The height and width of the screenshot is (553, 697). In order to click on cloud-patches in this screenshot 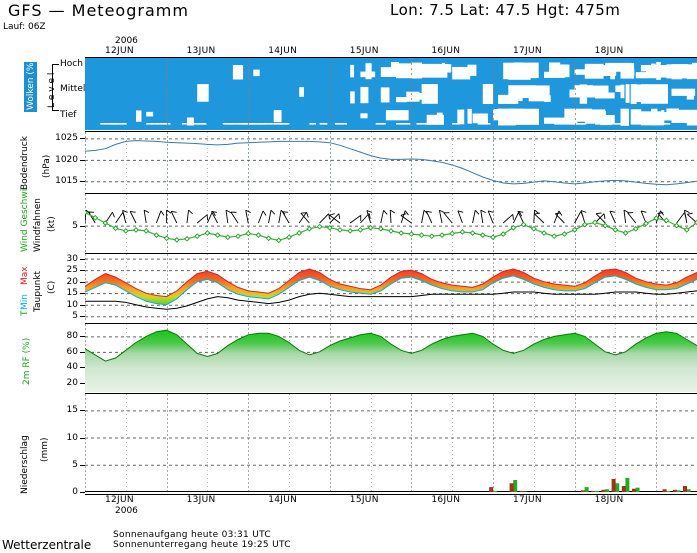, I will do `click(398, 94)`.